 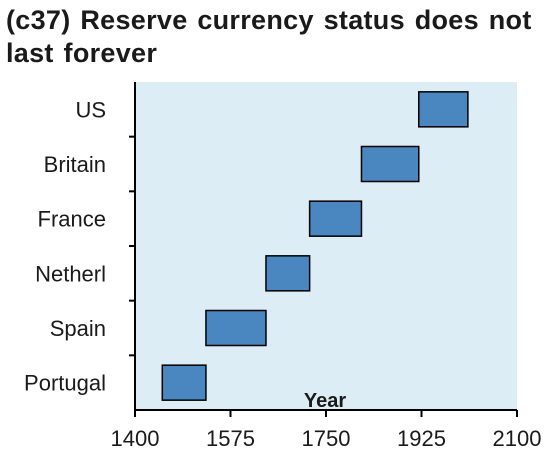 What do you see at coordinates (184, 382) in the screenshot?
I see `bar-portugal` at bounding box center [184, 382].